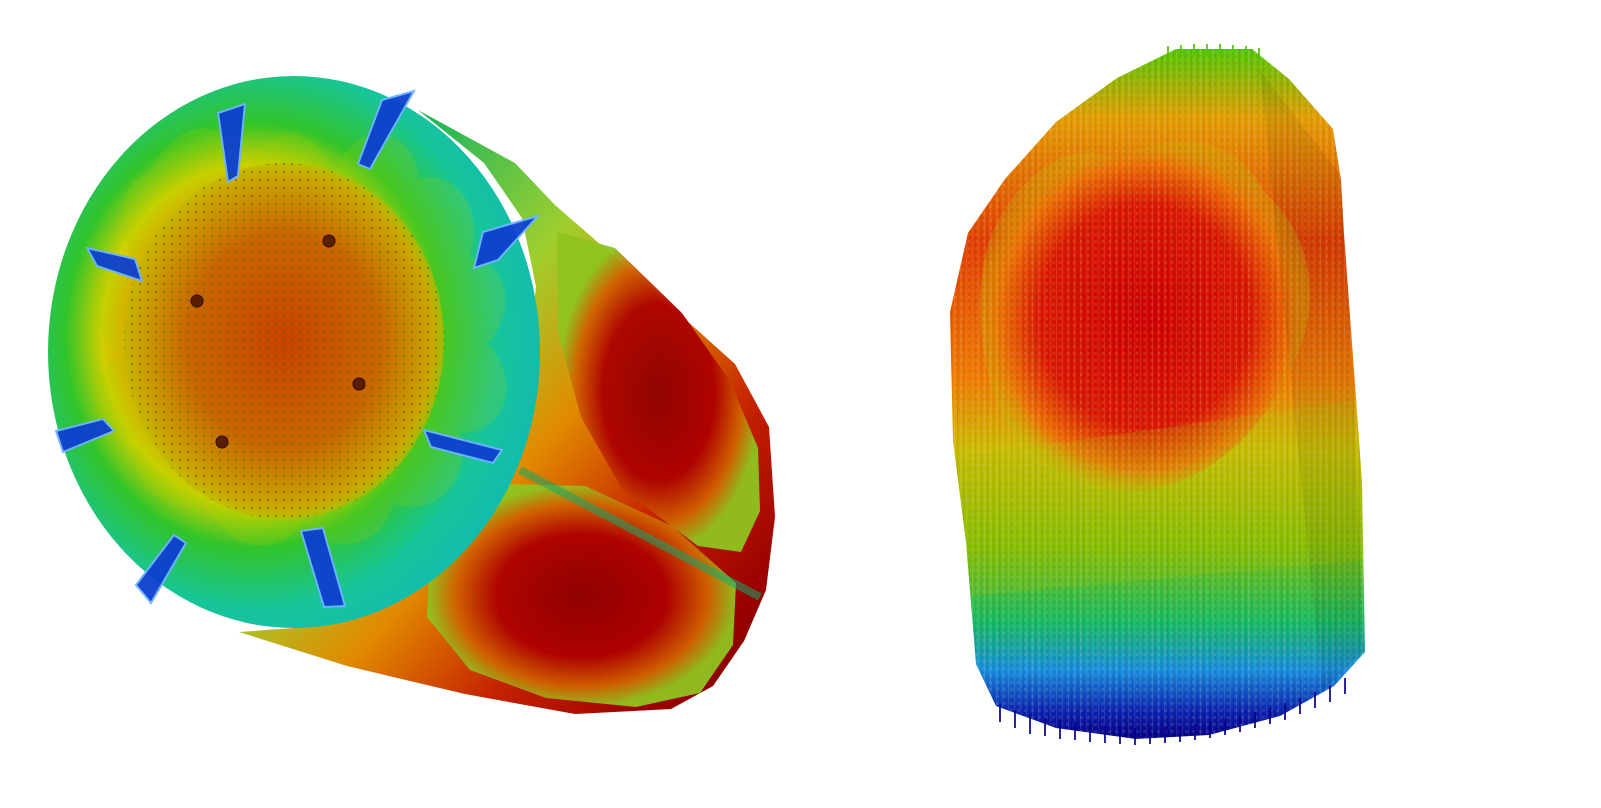 The height and width of the screenshot is (808, 1601). Describe the element at coordinates (1213, 52) in the screenshot. I see `rod-tips-top` at that location.